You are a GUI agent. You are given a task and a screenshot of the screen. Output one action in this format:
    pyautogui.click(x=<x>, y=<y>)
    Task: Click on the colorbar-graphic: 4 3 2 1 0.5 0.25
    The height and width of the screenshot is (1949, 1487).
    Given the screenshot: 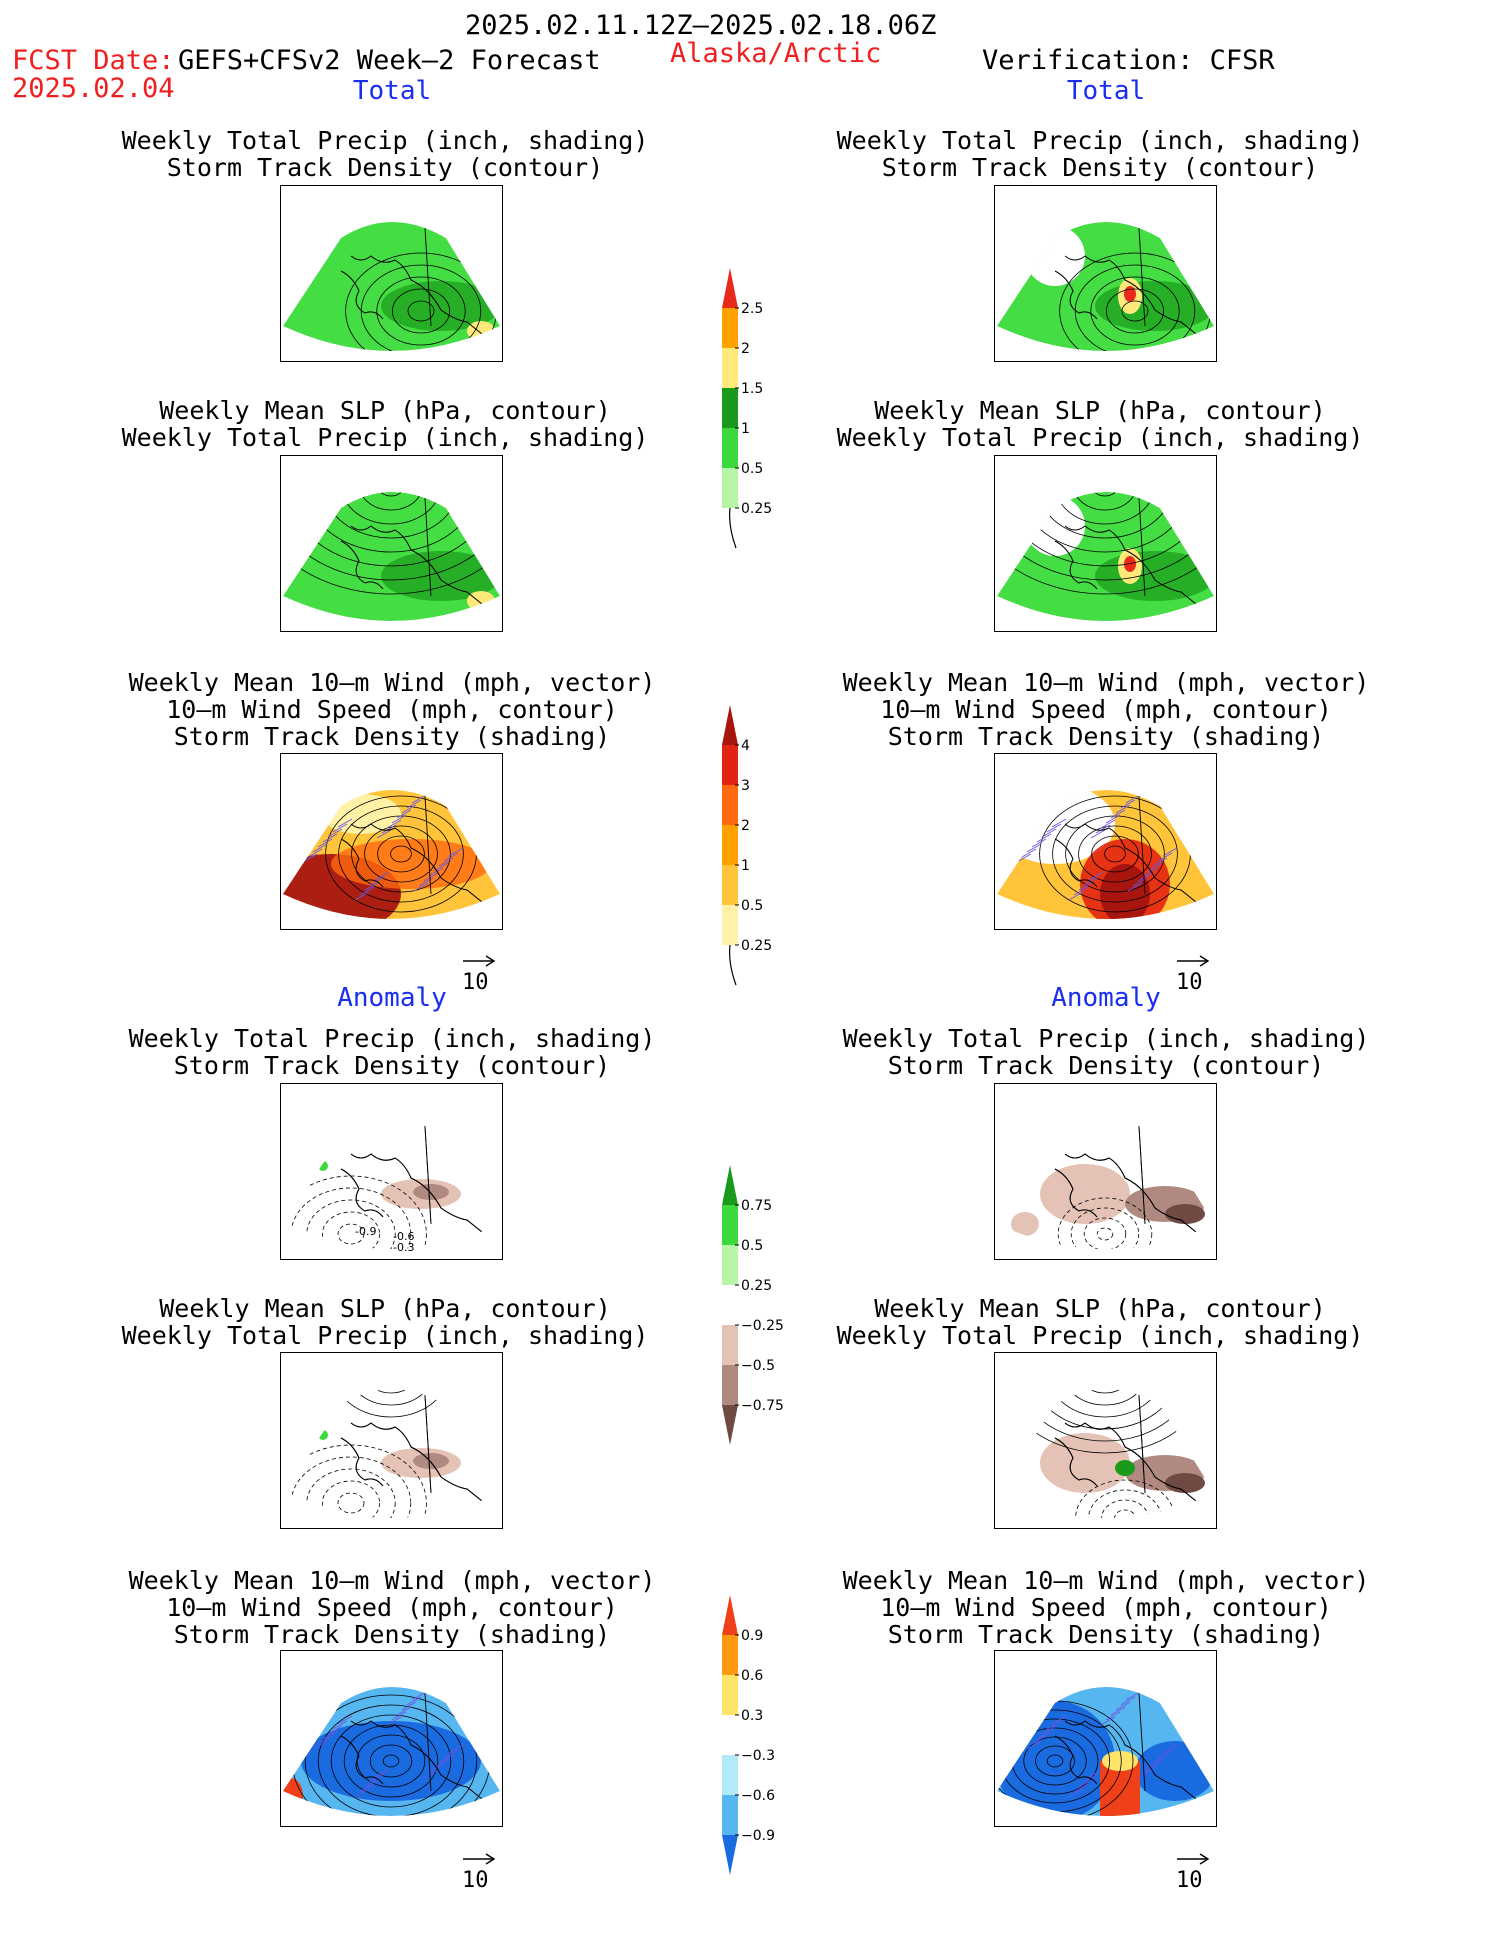 What is the action you would take?
    pyautogui.click(x=747, y=845)
    